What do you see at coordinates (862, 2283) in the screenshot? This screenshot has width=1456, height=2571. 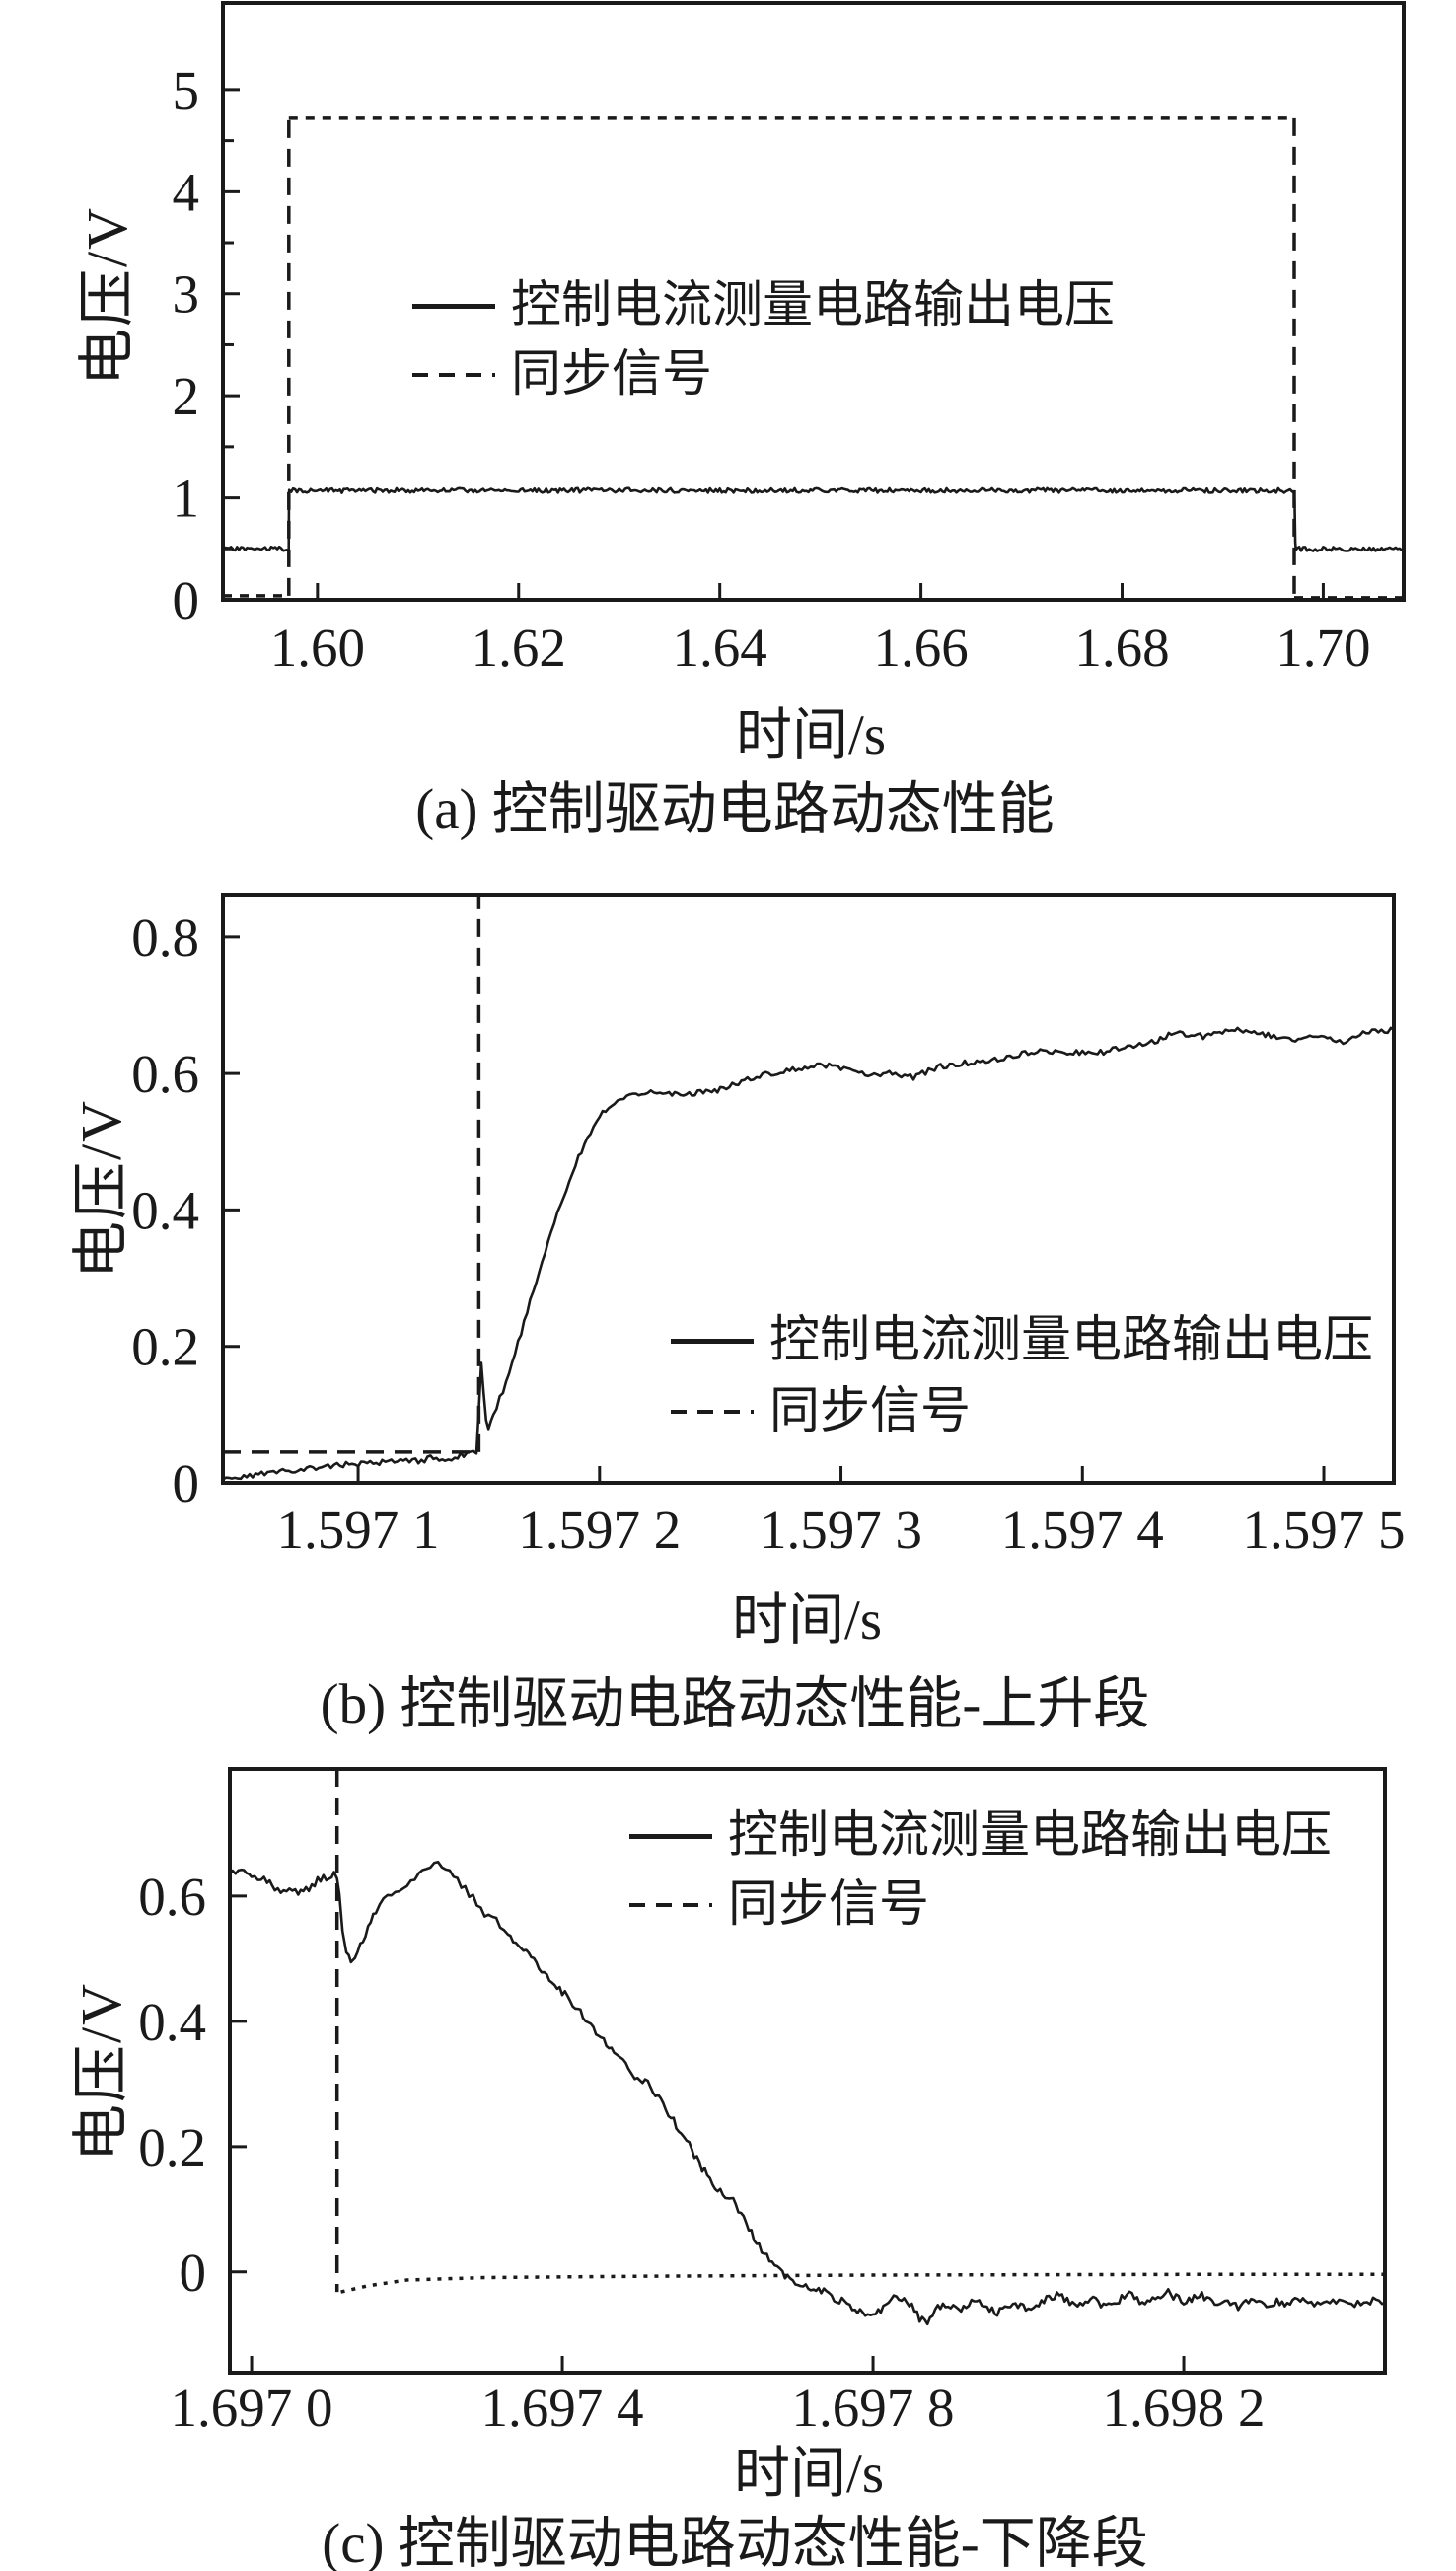 I see `series-sync-signal-line` at bounding box center [862, 2283].